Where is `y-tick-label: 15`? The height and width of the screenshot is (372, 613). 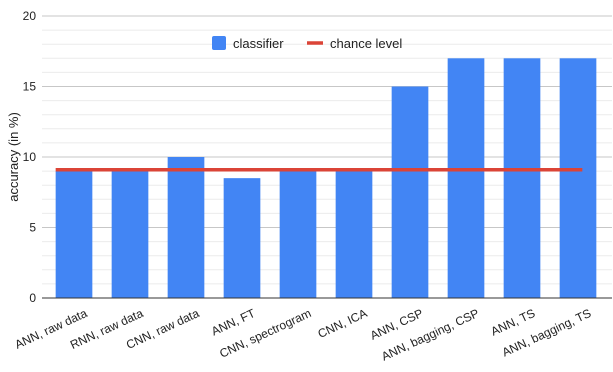
y-tick-label: 15 is located at coordinates (30, 87).